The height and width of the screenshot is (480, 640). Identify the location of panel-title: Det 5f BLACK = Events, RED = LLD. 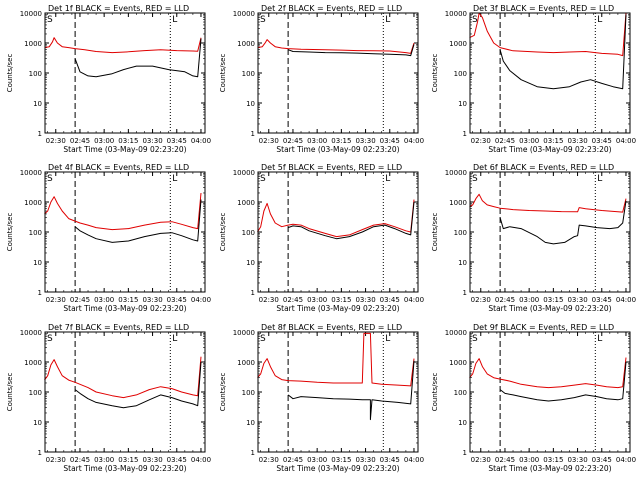
(331, 167).